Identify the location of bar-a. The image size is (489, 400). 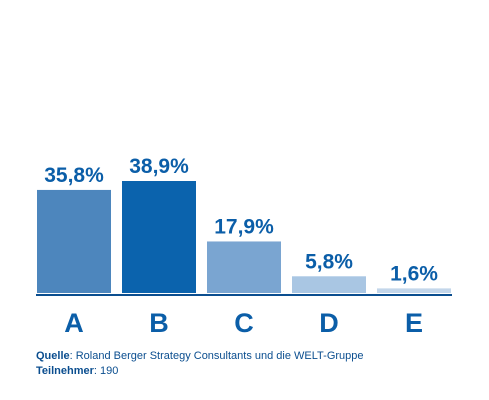
(74, 241).